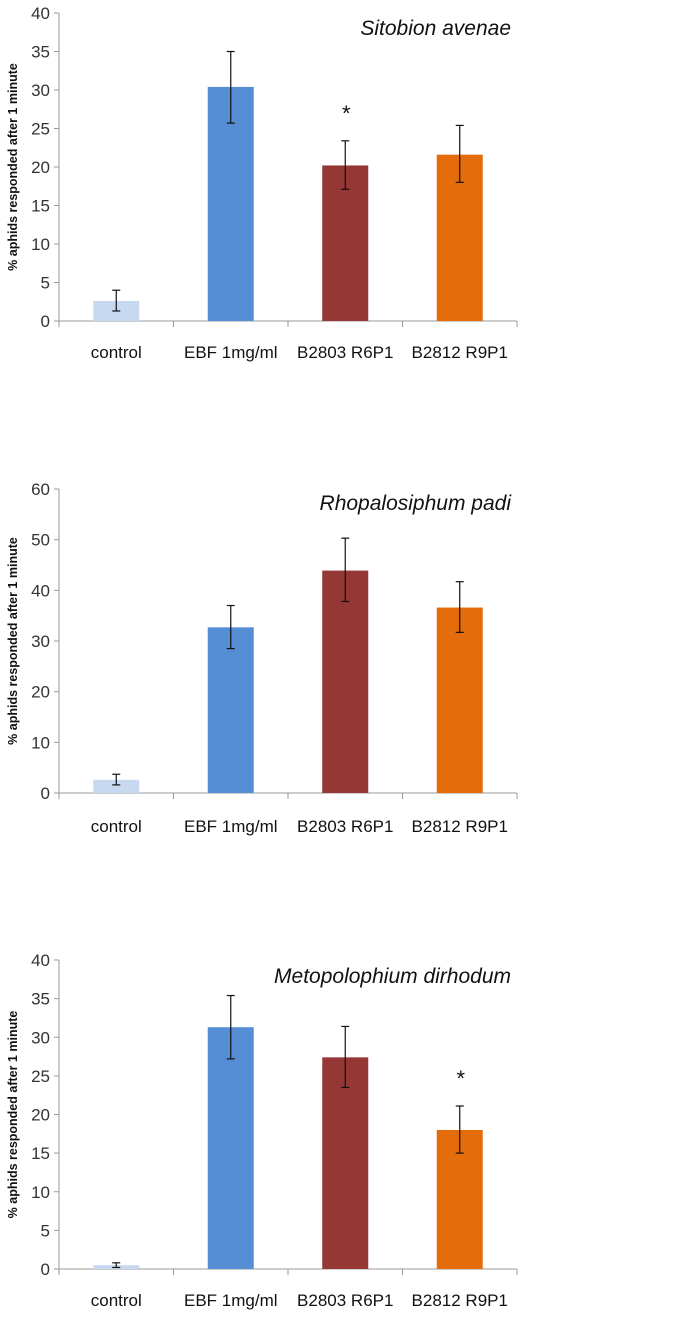 The height and width of the screenshot is (1317, 675). What do you see at coordinates (116, 786) in the screenshot?
I see `bar-control` at bounding box center [116, 786].